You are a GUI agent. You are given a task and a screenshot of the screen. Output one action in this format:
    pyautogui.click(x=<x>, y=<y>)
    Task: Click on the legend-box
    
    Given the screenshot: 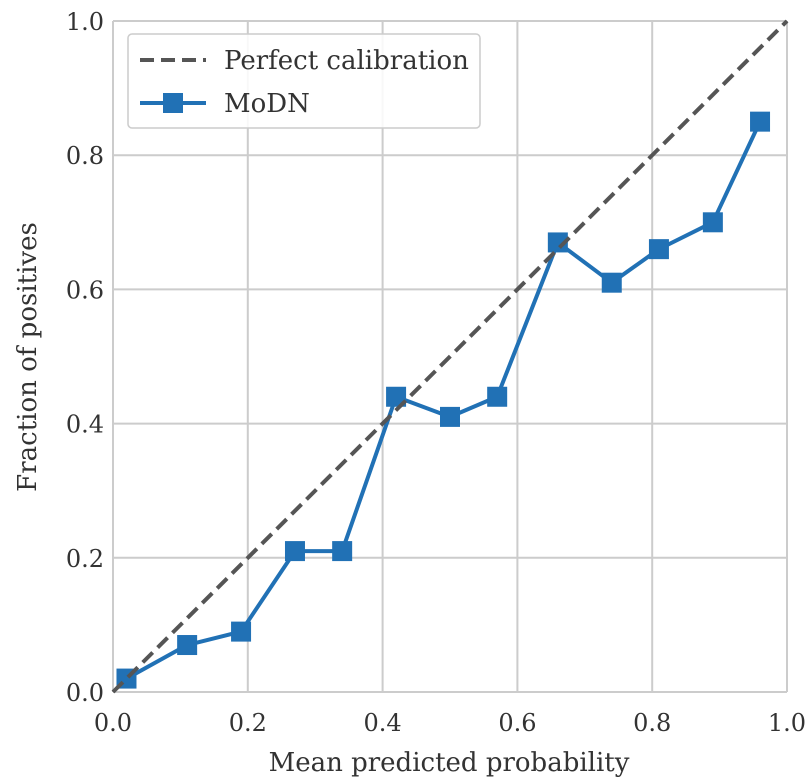 What is the action you would take?
    pyautogui.click(x=304, y=81)
    